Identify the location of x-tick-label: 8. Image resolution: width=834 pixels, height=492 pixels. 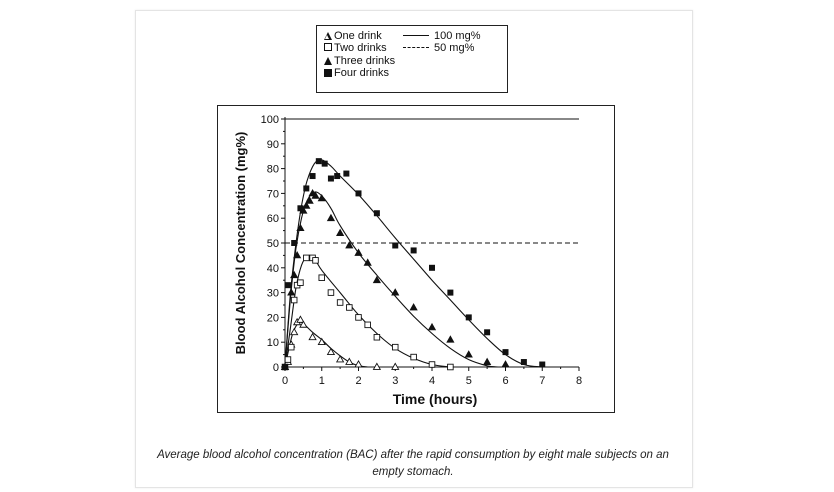
(579, 381).